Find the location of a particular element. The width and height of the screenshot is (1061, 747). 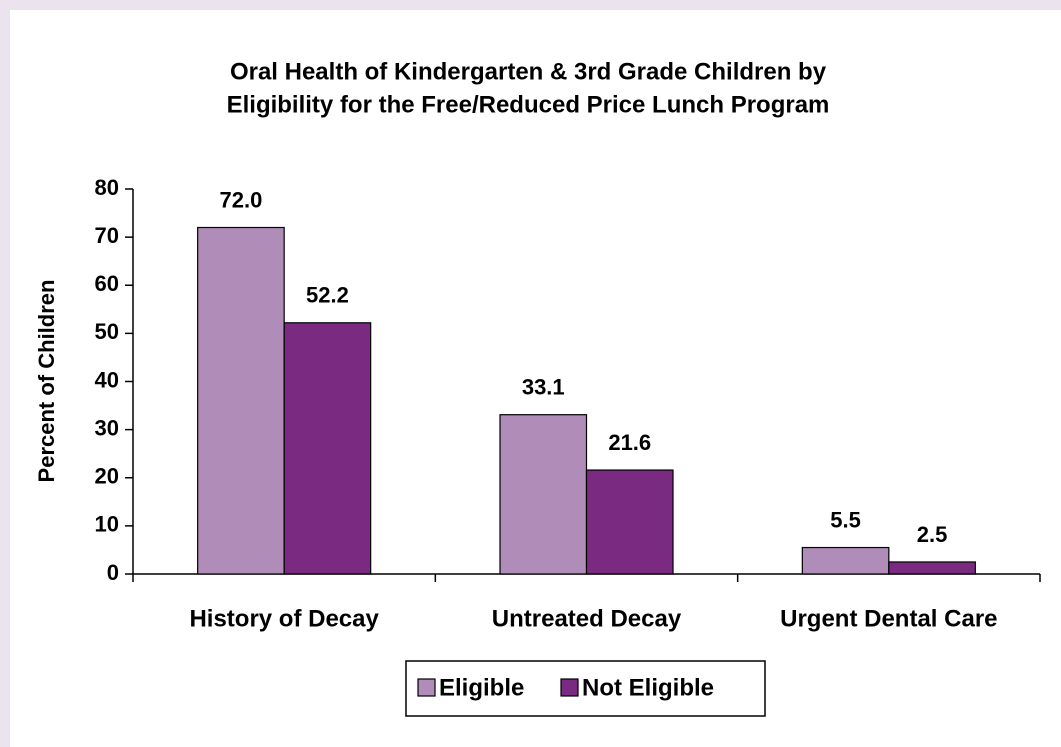

y-tick-label: 0 is located at coordinates (113, 572).